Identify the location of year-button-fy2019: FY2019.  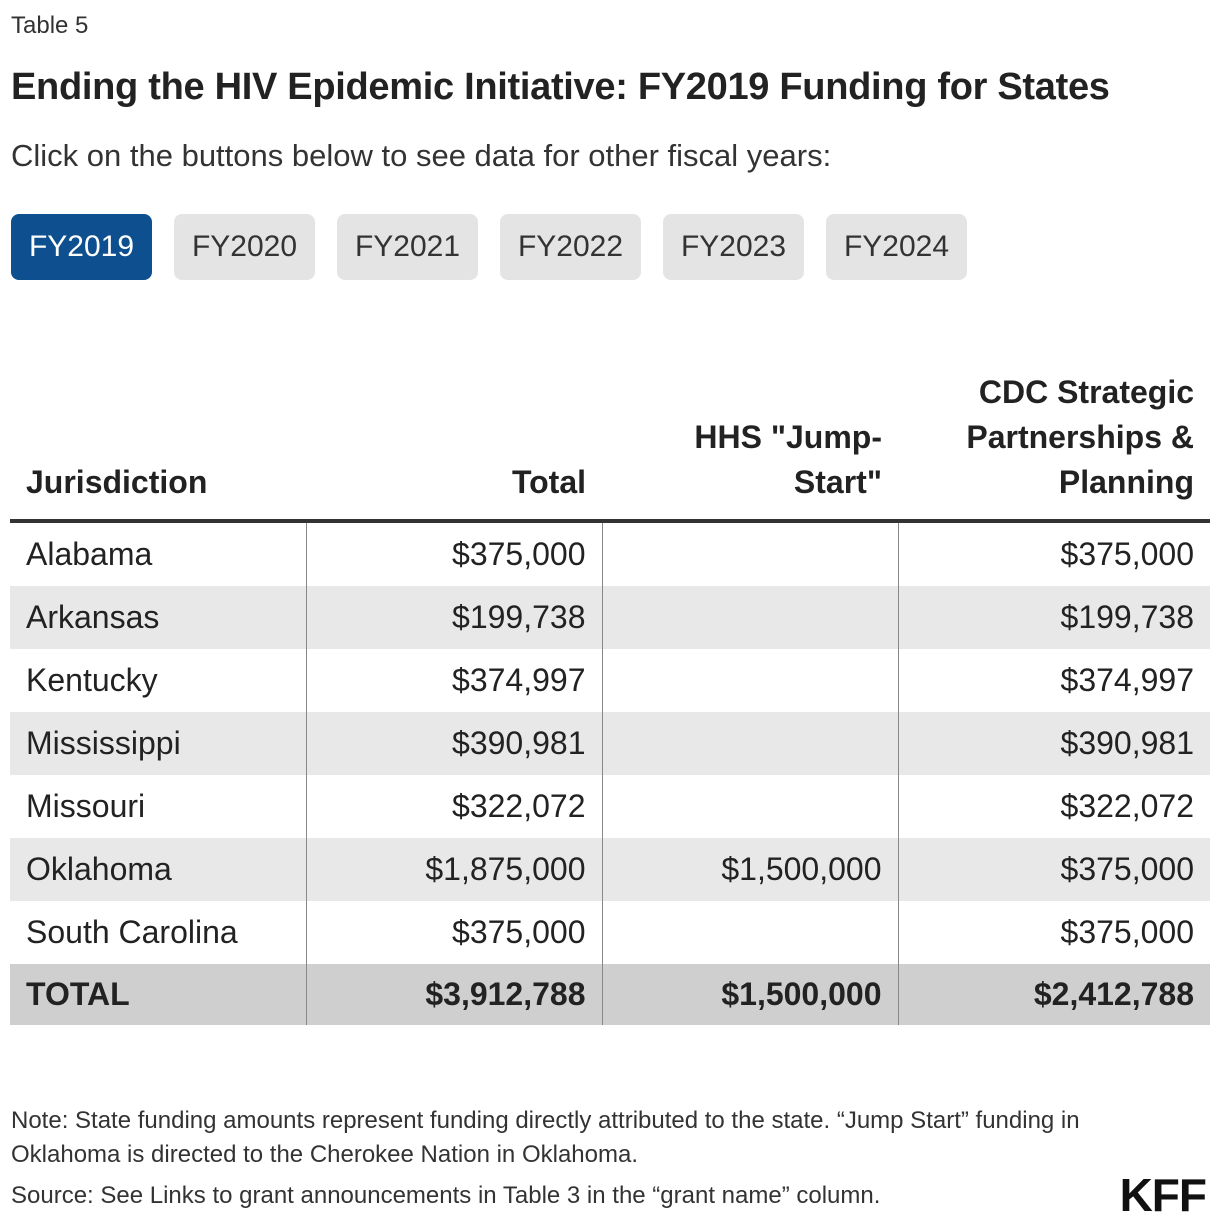
(81, 247).